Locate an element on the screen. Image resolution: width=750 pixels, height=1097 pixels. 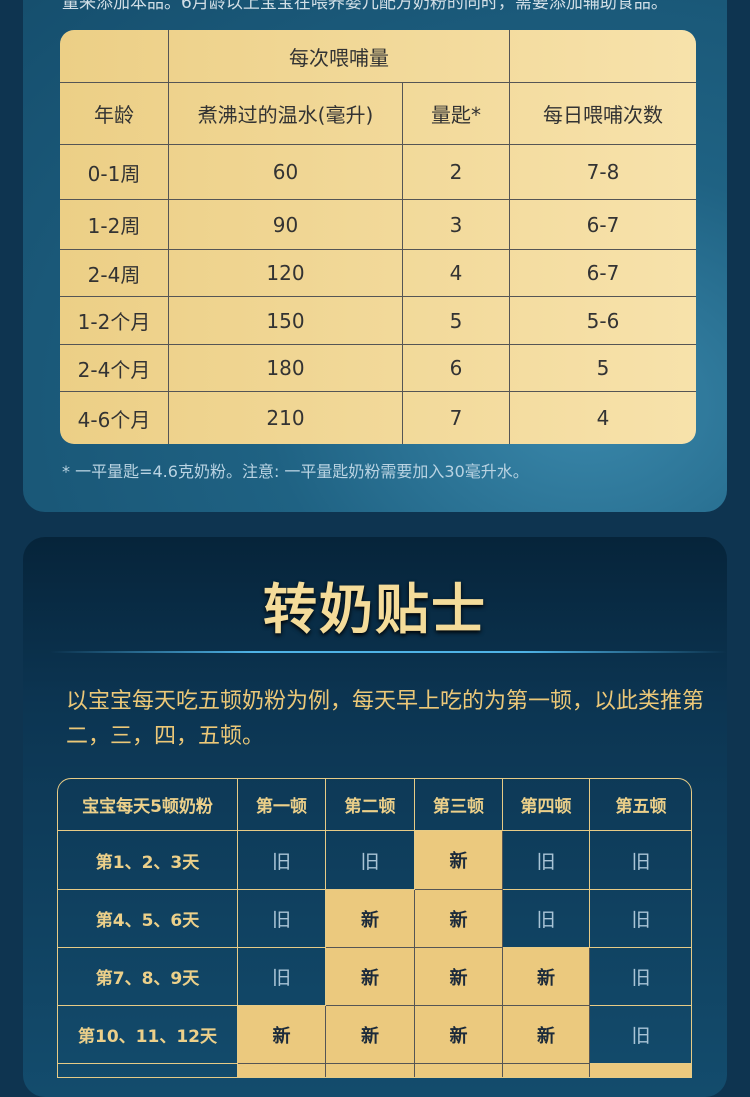
table-cell: 7-8 is located at coordinates (603, 172).